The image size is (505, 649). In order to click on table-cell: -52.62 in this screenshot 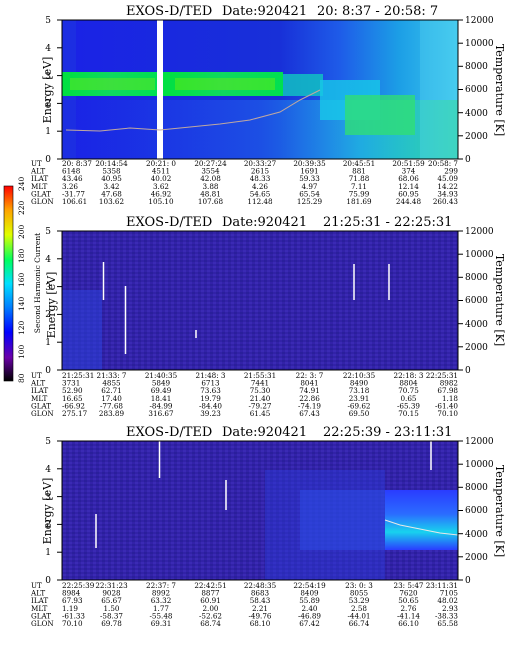, I will do `click(210, 615)`.